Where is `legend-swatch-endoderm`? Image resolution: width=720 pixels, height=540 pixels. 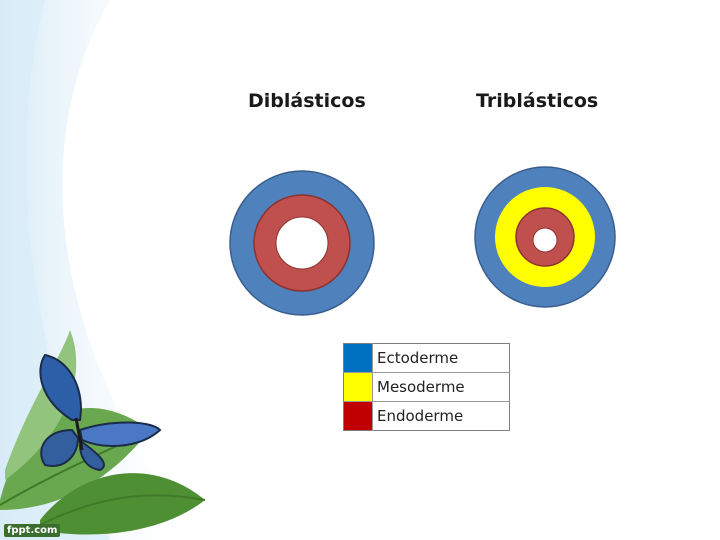 legend-swatch-endoderm is located at coordinates (358, 416).